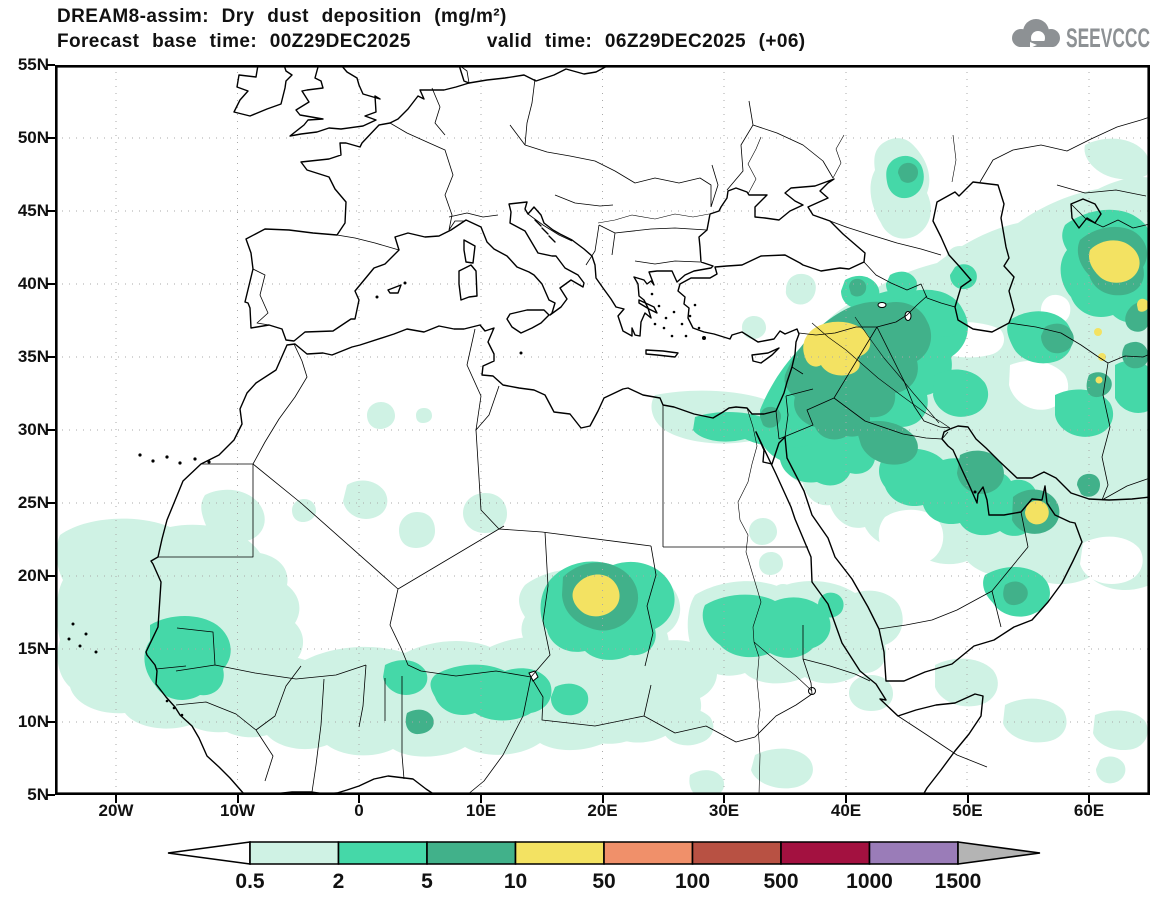  I want to click on lon-tick-label: 60E, so click(1089, 810).